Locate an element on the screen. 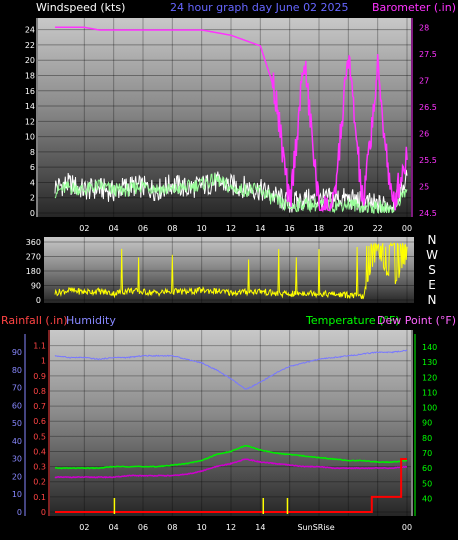 This screenshot has width=458, height=540. temperature-tick-label: 80 is located at coordinates (427, 438).